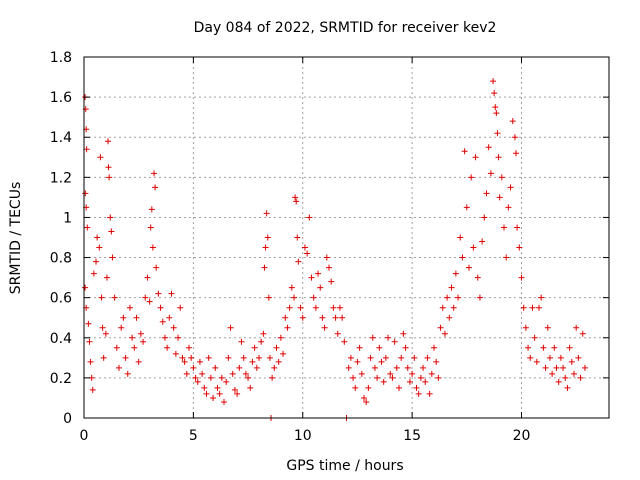 This screenshot has height=480, width=640. Describe the element at coordinates (344, 466) in the screenshot. I see `x-axis-label: GPS time / hours` at that location.